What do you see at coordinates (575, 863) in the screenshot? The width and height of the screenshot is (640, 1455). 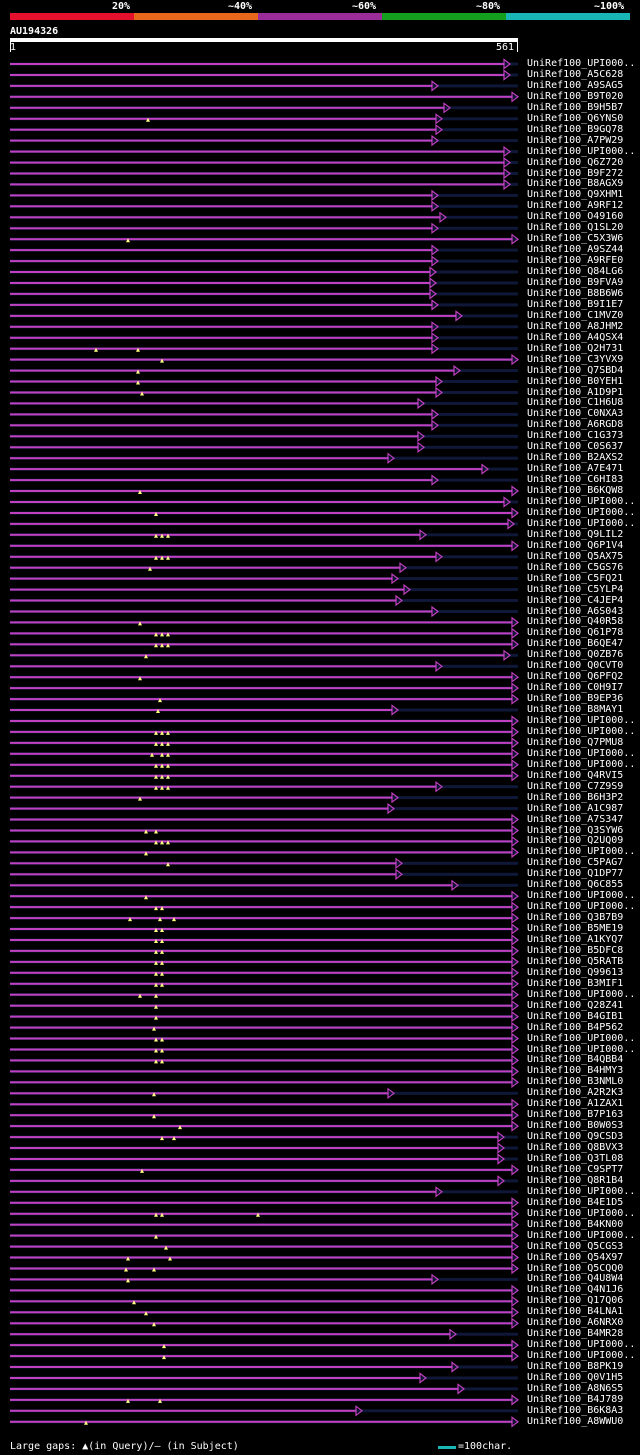 I see `hit-label: UniRef100_C5PAG7` at bounding box center [575, 863].